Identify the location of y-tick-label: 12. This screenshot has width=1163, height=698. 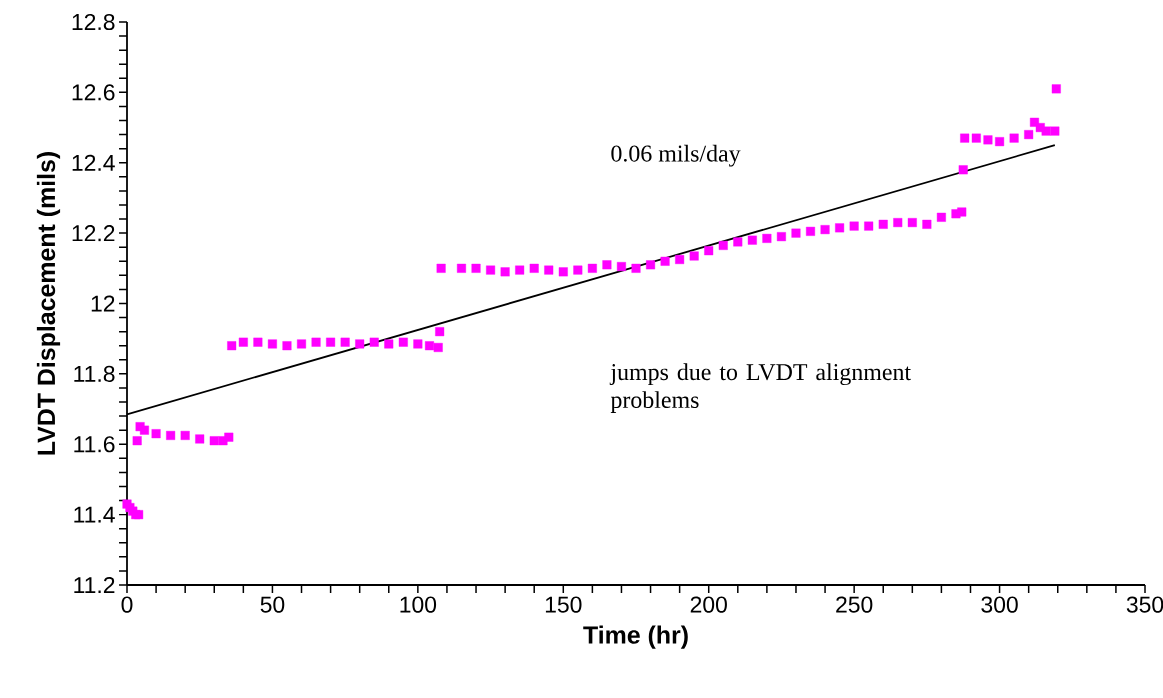
(103, 303).